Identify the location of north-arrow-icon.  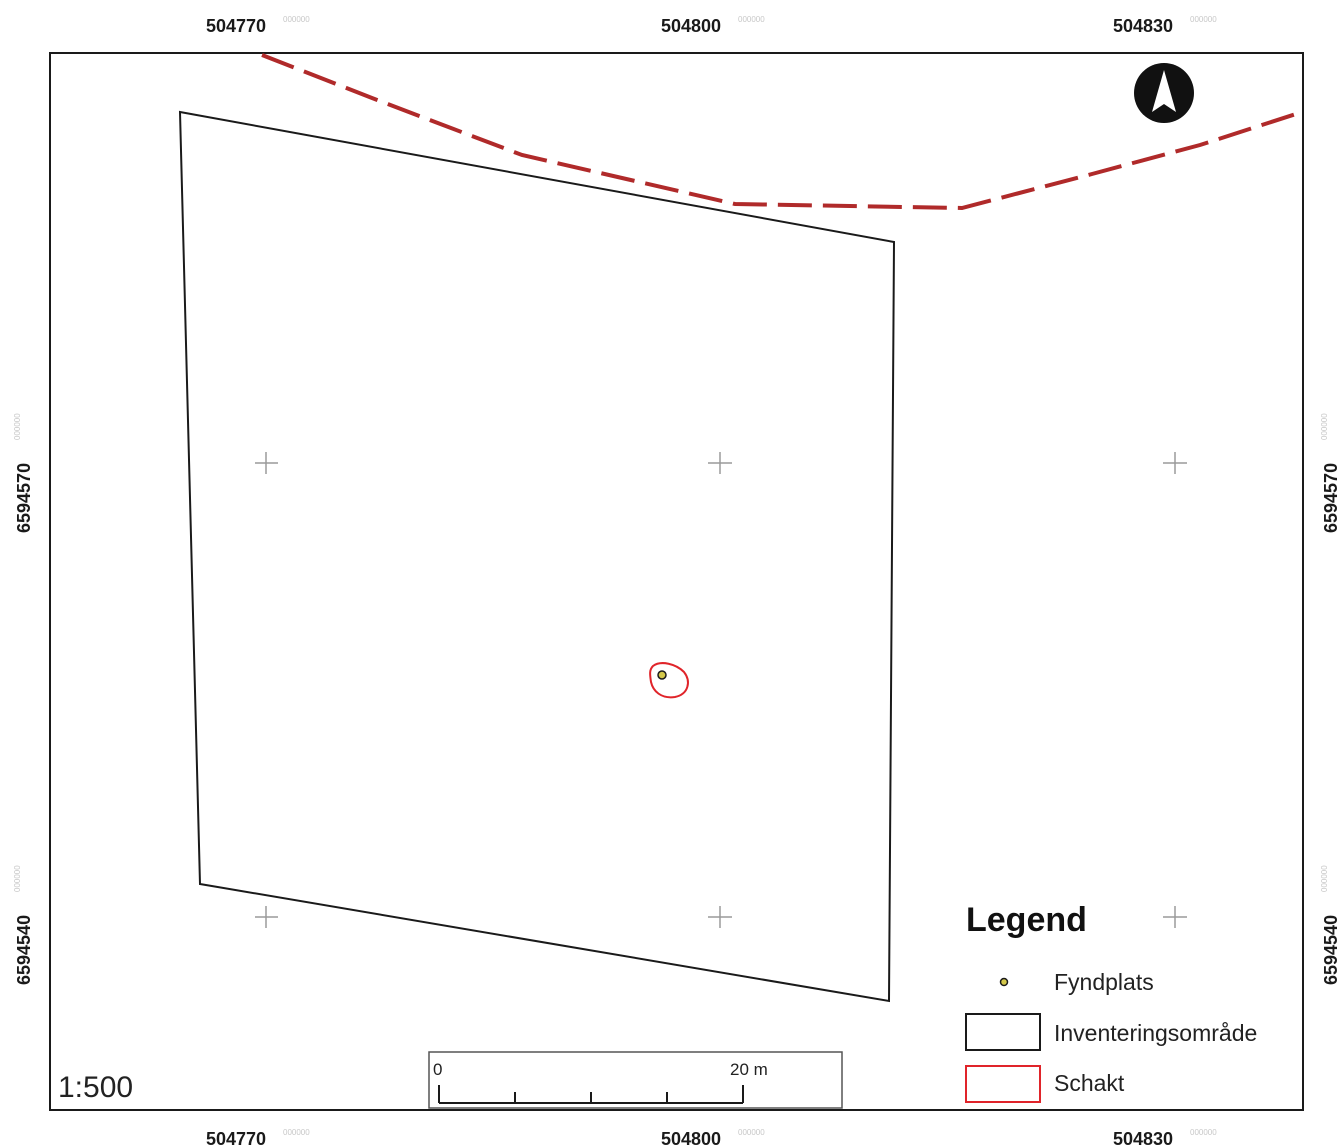
(1164, 93).